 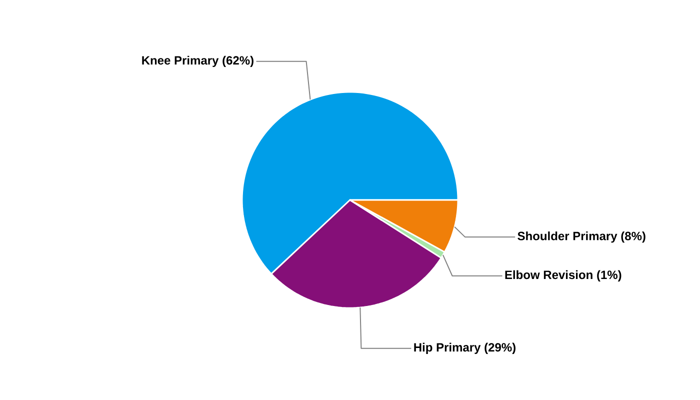 What do you see at coordinates (198, 62) in the screenshot?
I see `slice-label: Knee Primary (62%)` at bounding box center [198, 62].